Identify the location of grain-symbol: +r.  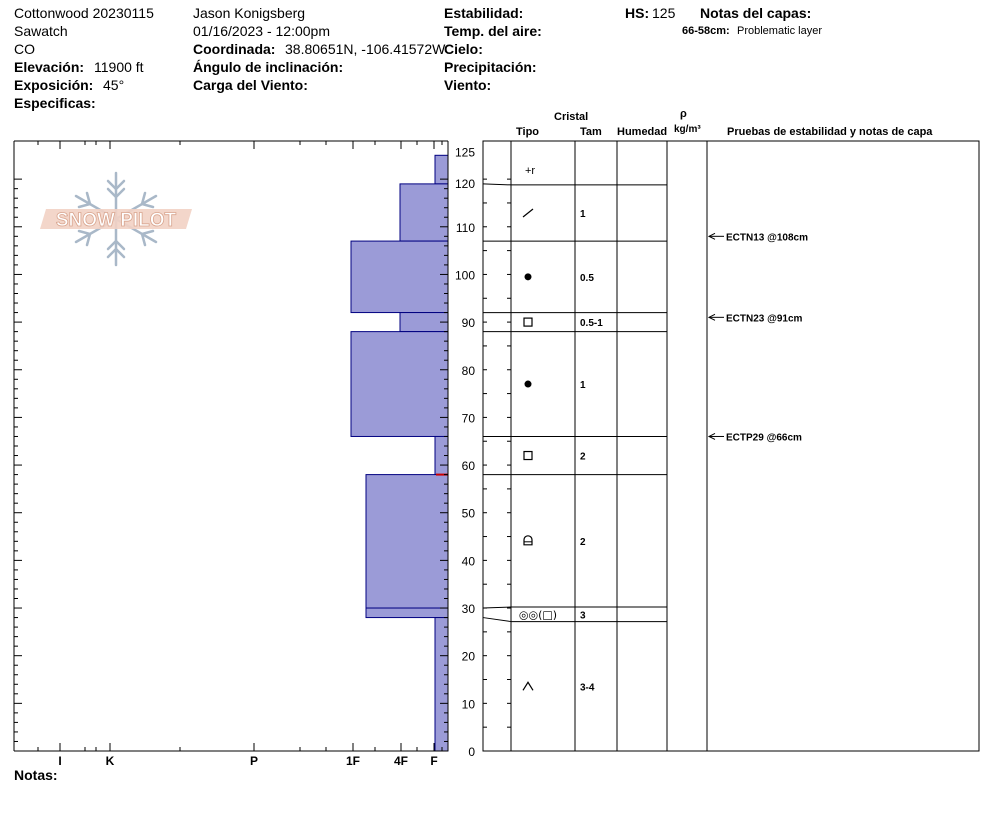
(530, 171).